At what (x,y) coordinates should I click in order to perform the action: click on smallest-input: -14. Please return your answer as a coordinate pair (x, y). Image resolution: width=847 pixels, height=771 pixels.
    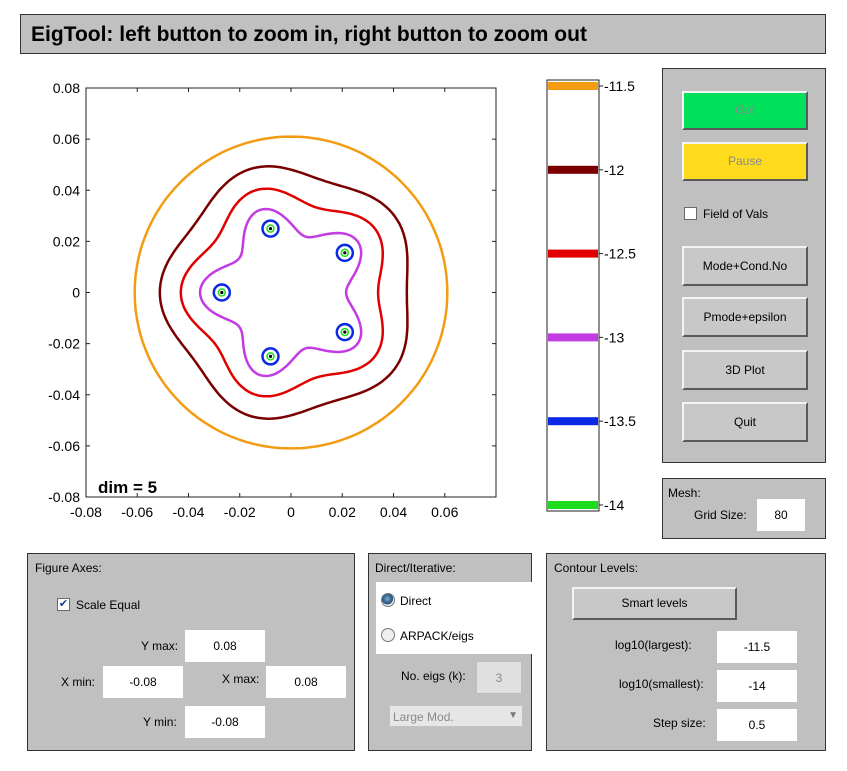
    Looking at the image, I should click on (757, 686).